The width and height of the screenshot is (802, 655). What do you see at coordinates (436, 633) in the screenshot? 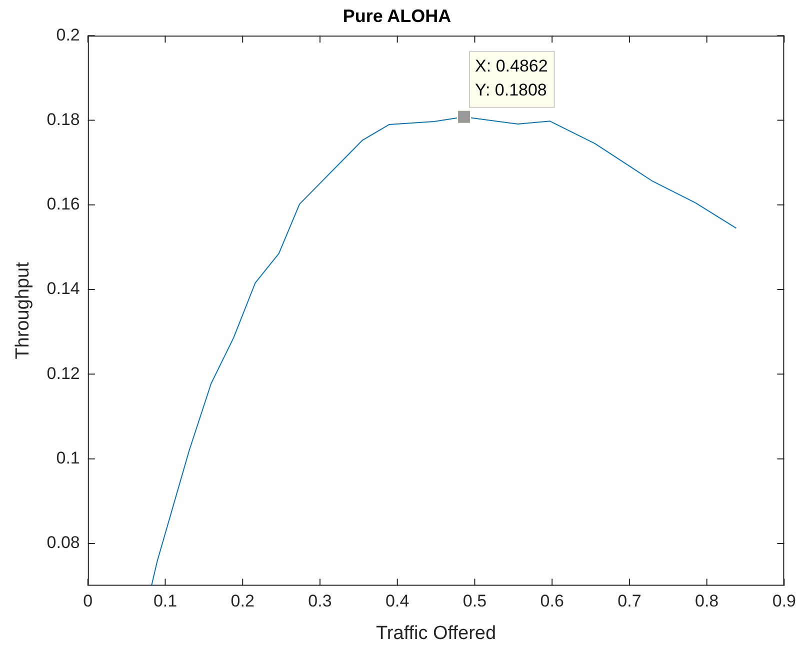
I see `x-axis-title: Traffic Offered` at bounding box center [436, 633].